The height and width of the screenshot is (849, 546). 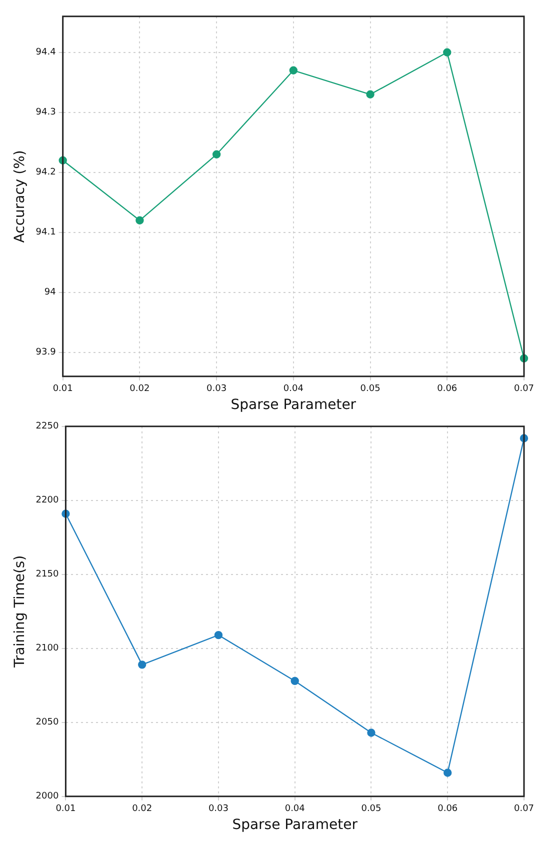 I want to click on y-tick-label: 94.3, so click(x=46, y=113).